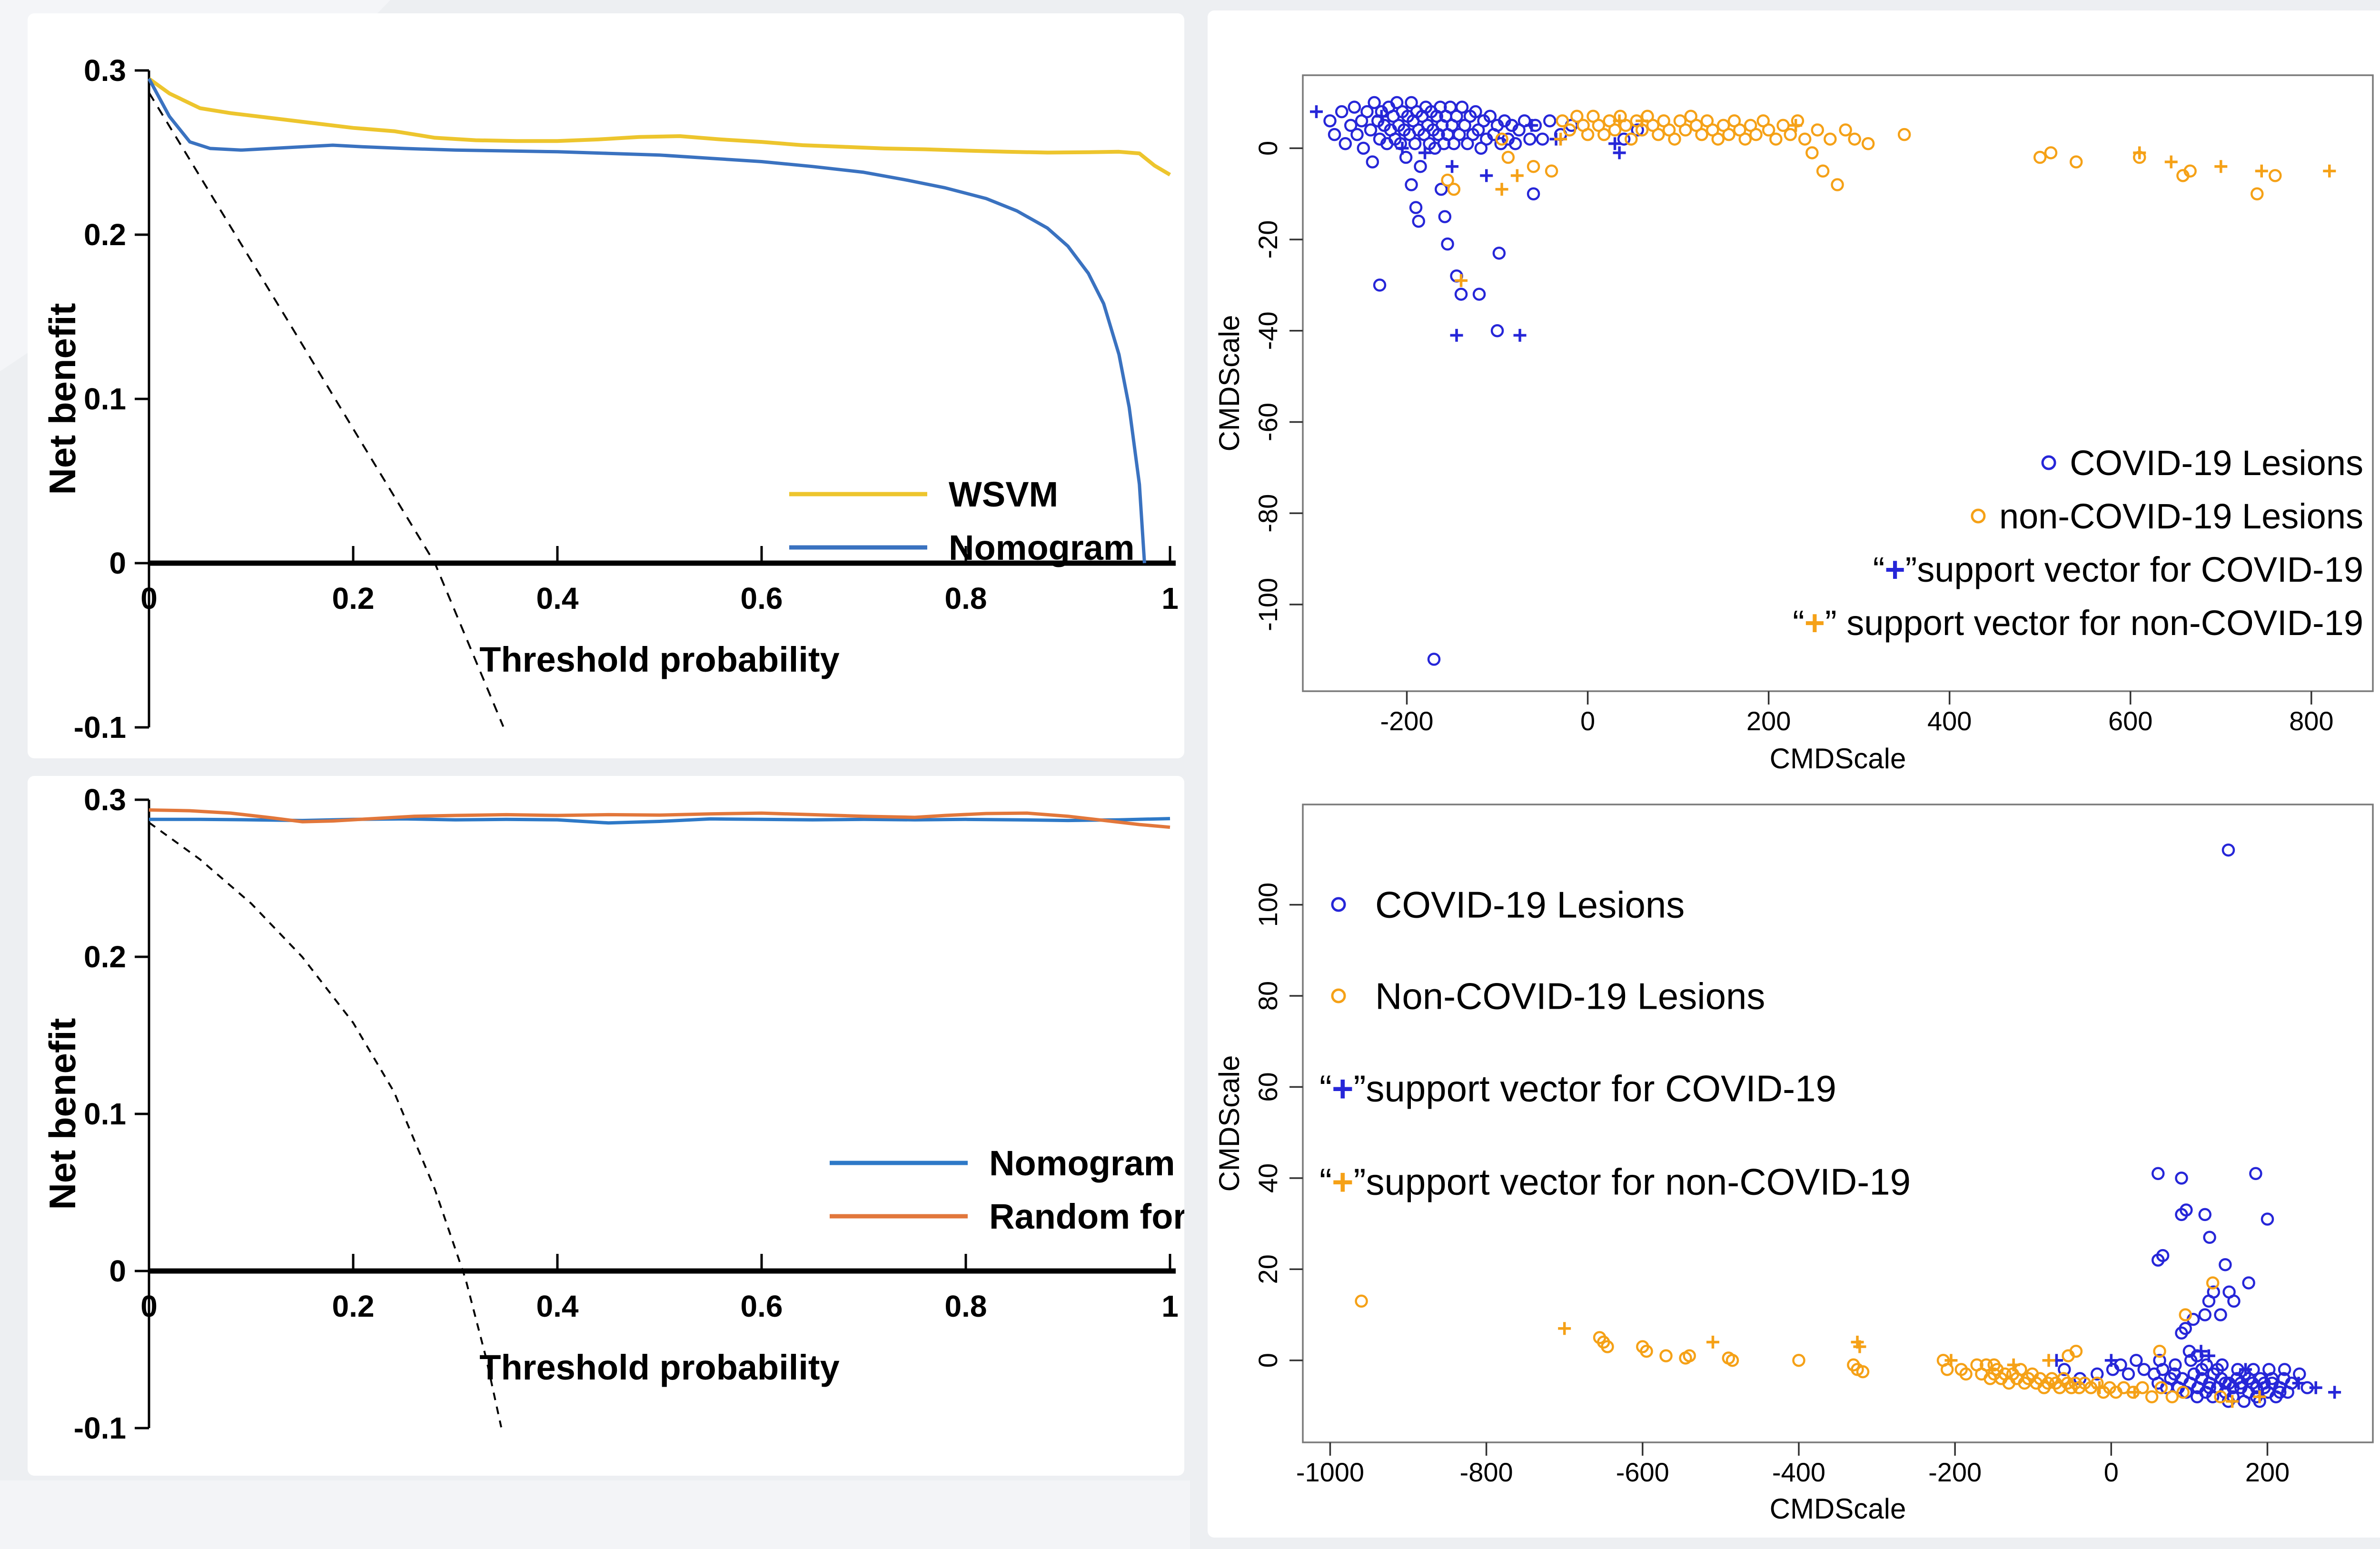 This screenshot has height=1549, width=2380. Describe the element at coordinates (1338, 995) in the screenshot. I see `legend-marker` at that location.